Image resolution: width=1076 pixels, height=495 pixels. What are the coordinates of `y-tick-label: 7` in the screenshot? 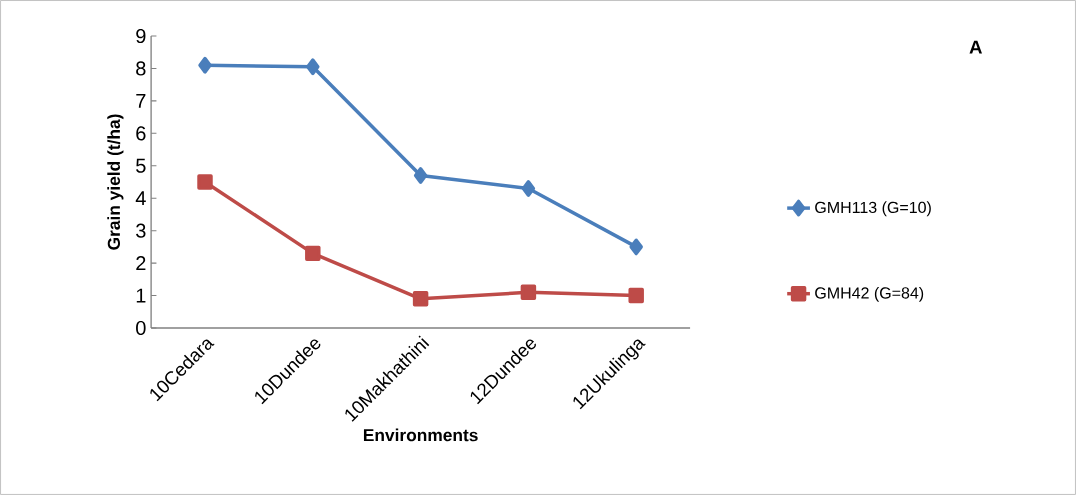 It's located at (141, 101).